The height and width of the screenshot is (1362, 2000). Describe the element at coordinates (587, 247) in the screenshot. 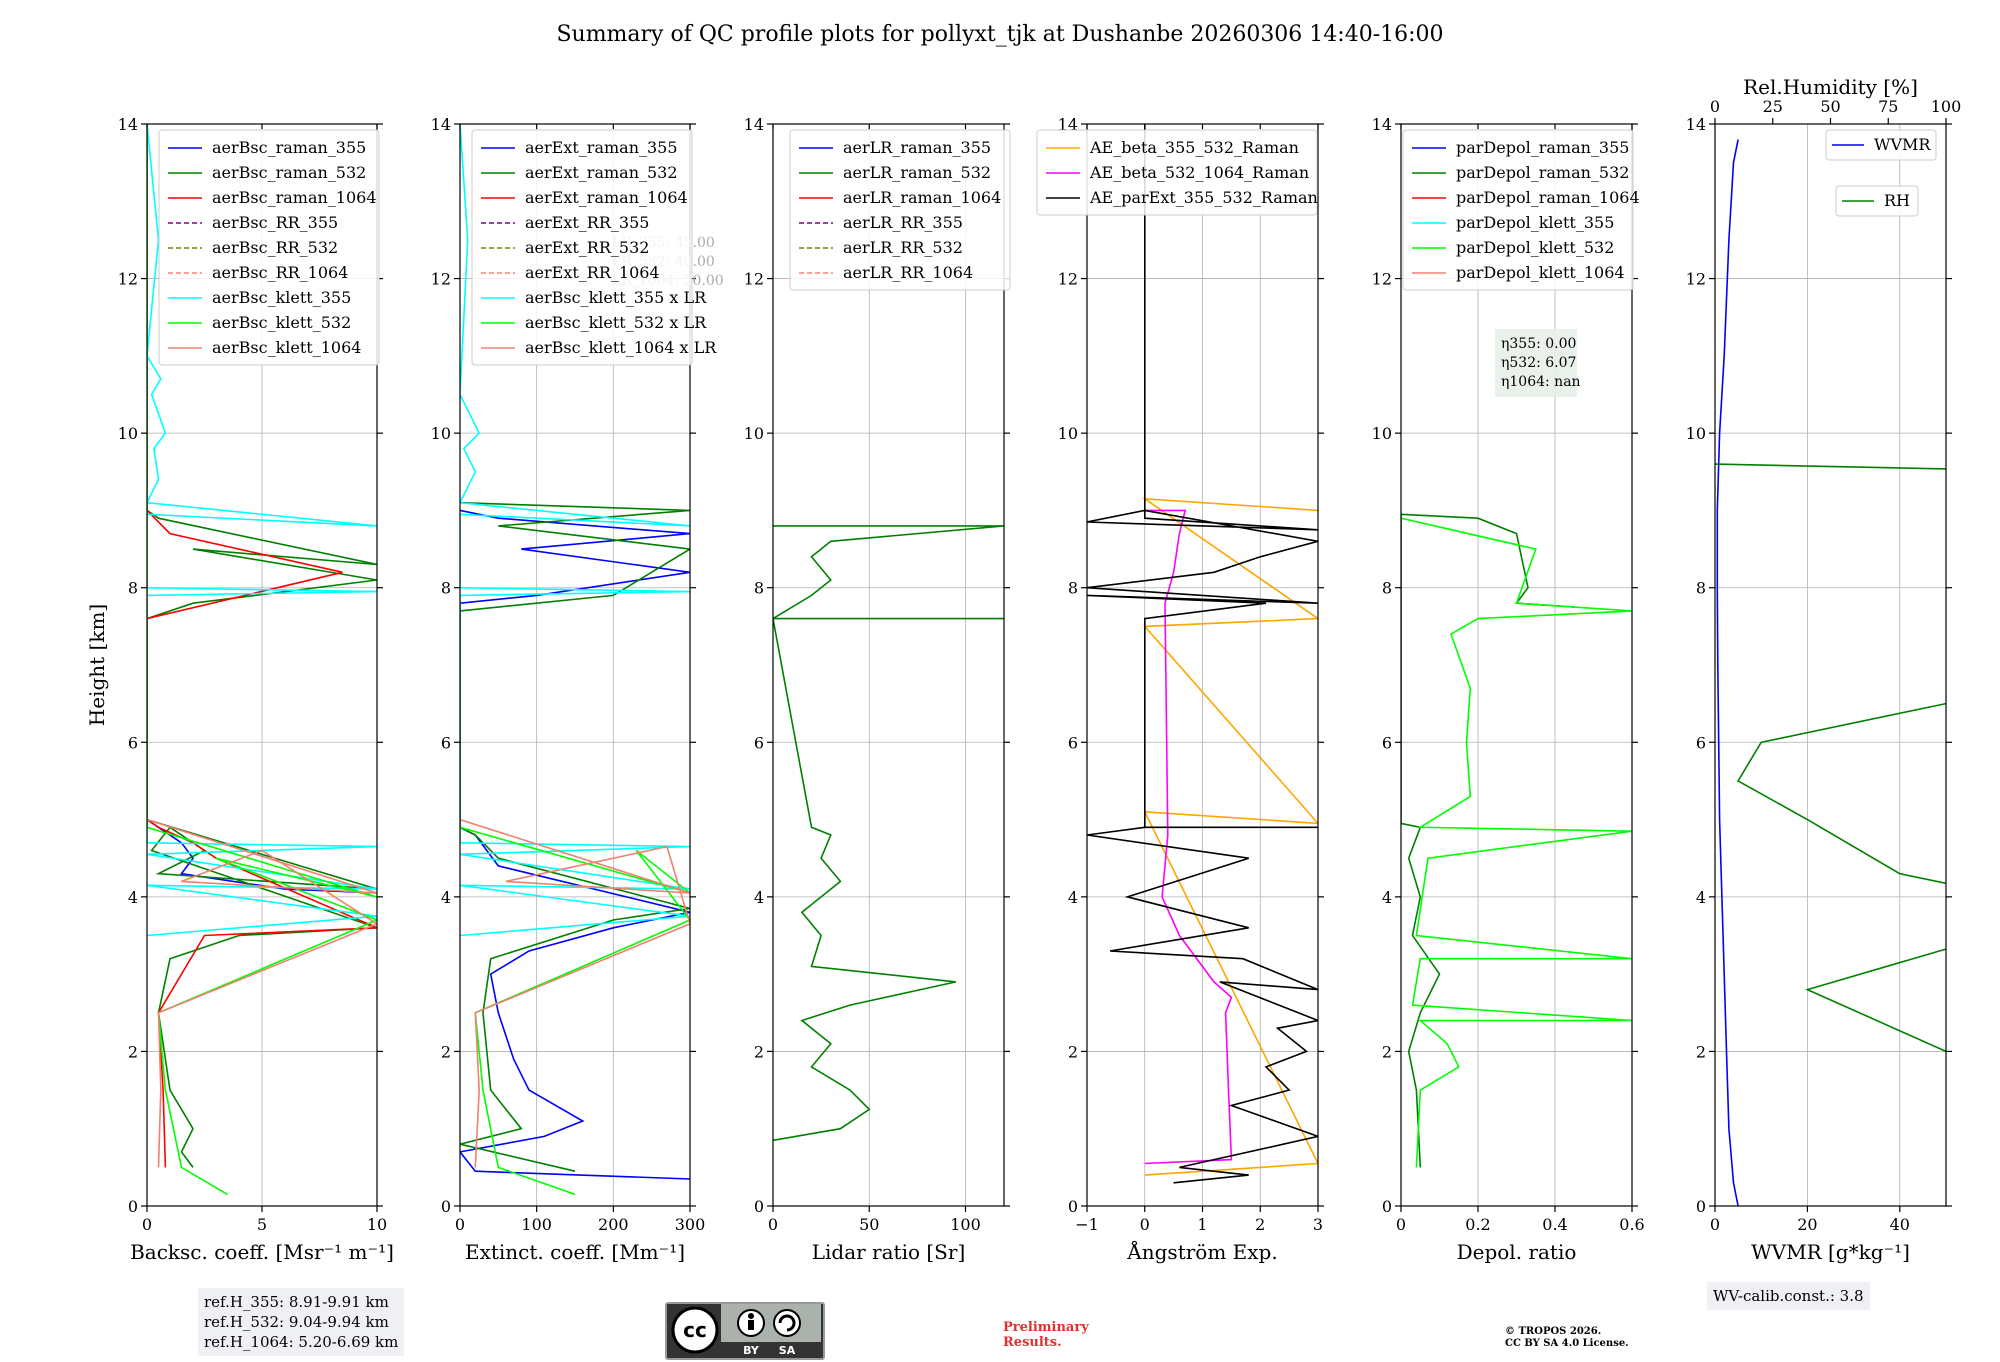

I see `legend-label: aerExt_RR_532` at that location.